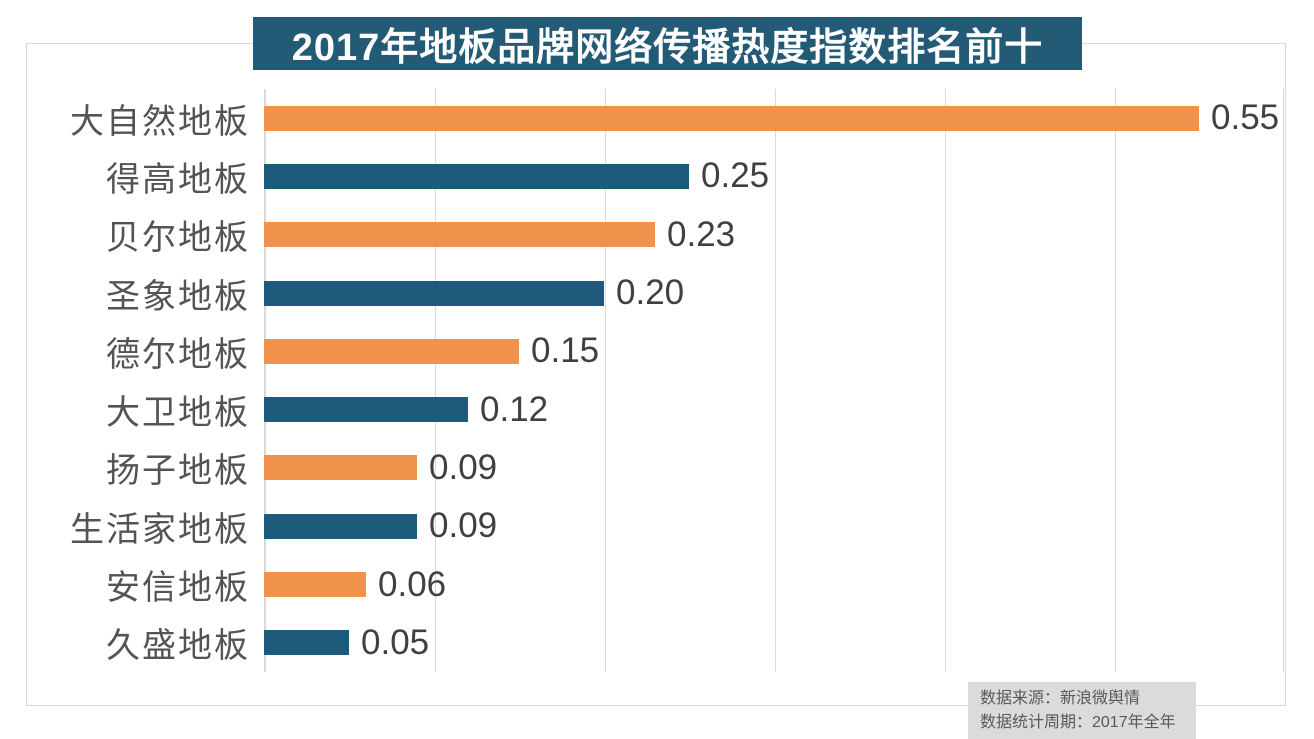  I want to click on source-line-1: 数据来源：新浪微舆情, so click(1060, 698).